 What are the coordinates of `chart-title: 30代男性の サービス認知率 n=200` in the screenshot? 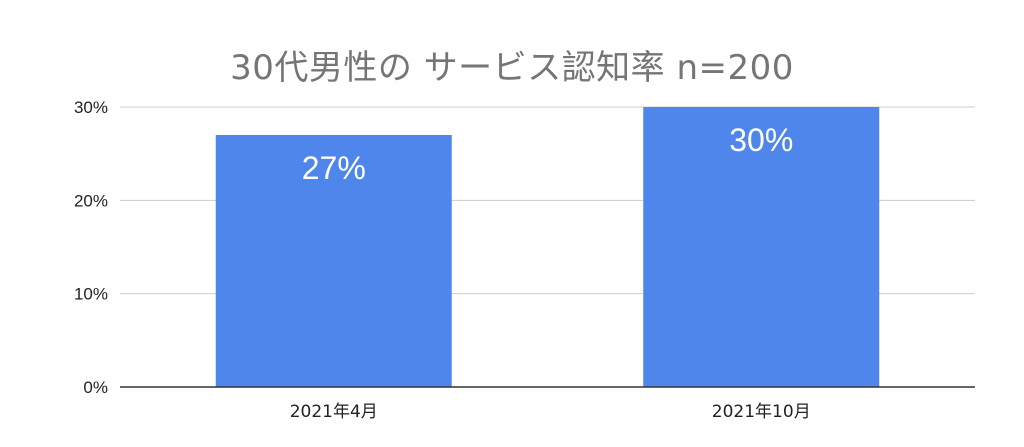 It's located at (512, 68).